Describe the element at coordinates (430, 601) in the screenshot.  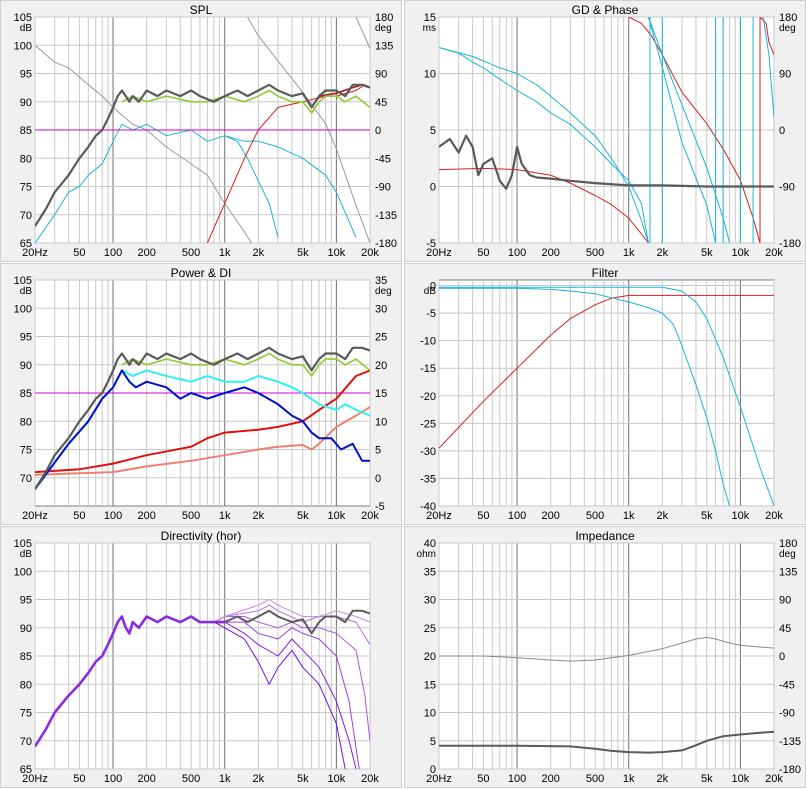
I see `y-tick-label: 30` at that location.